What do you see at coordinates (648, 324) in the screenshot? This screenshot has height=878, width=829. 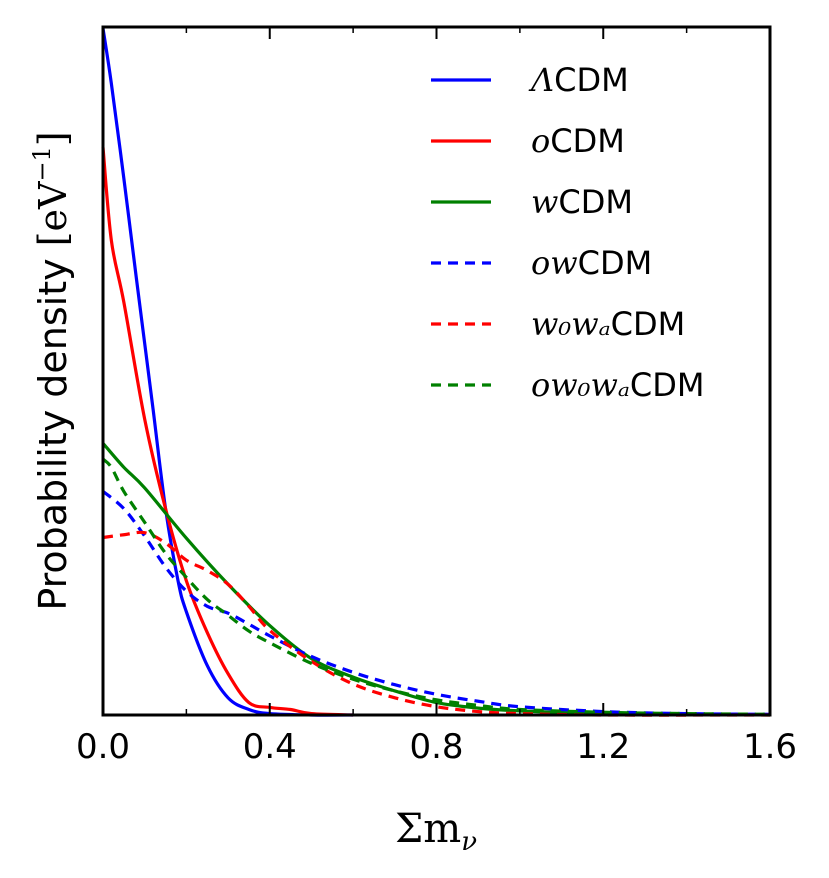 I see `legend-cdm-w0wacdm: CDM` at bounding box center [648, 324].